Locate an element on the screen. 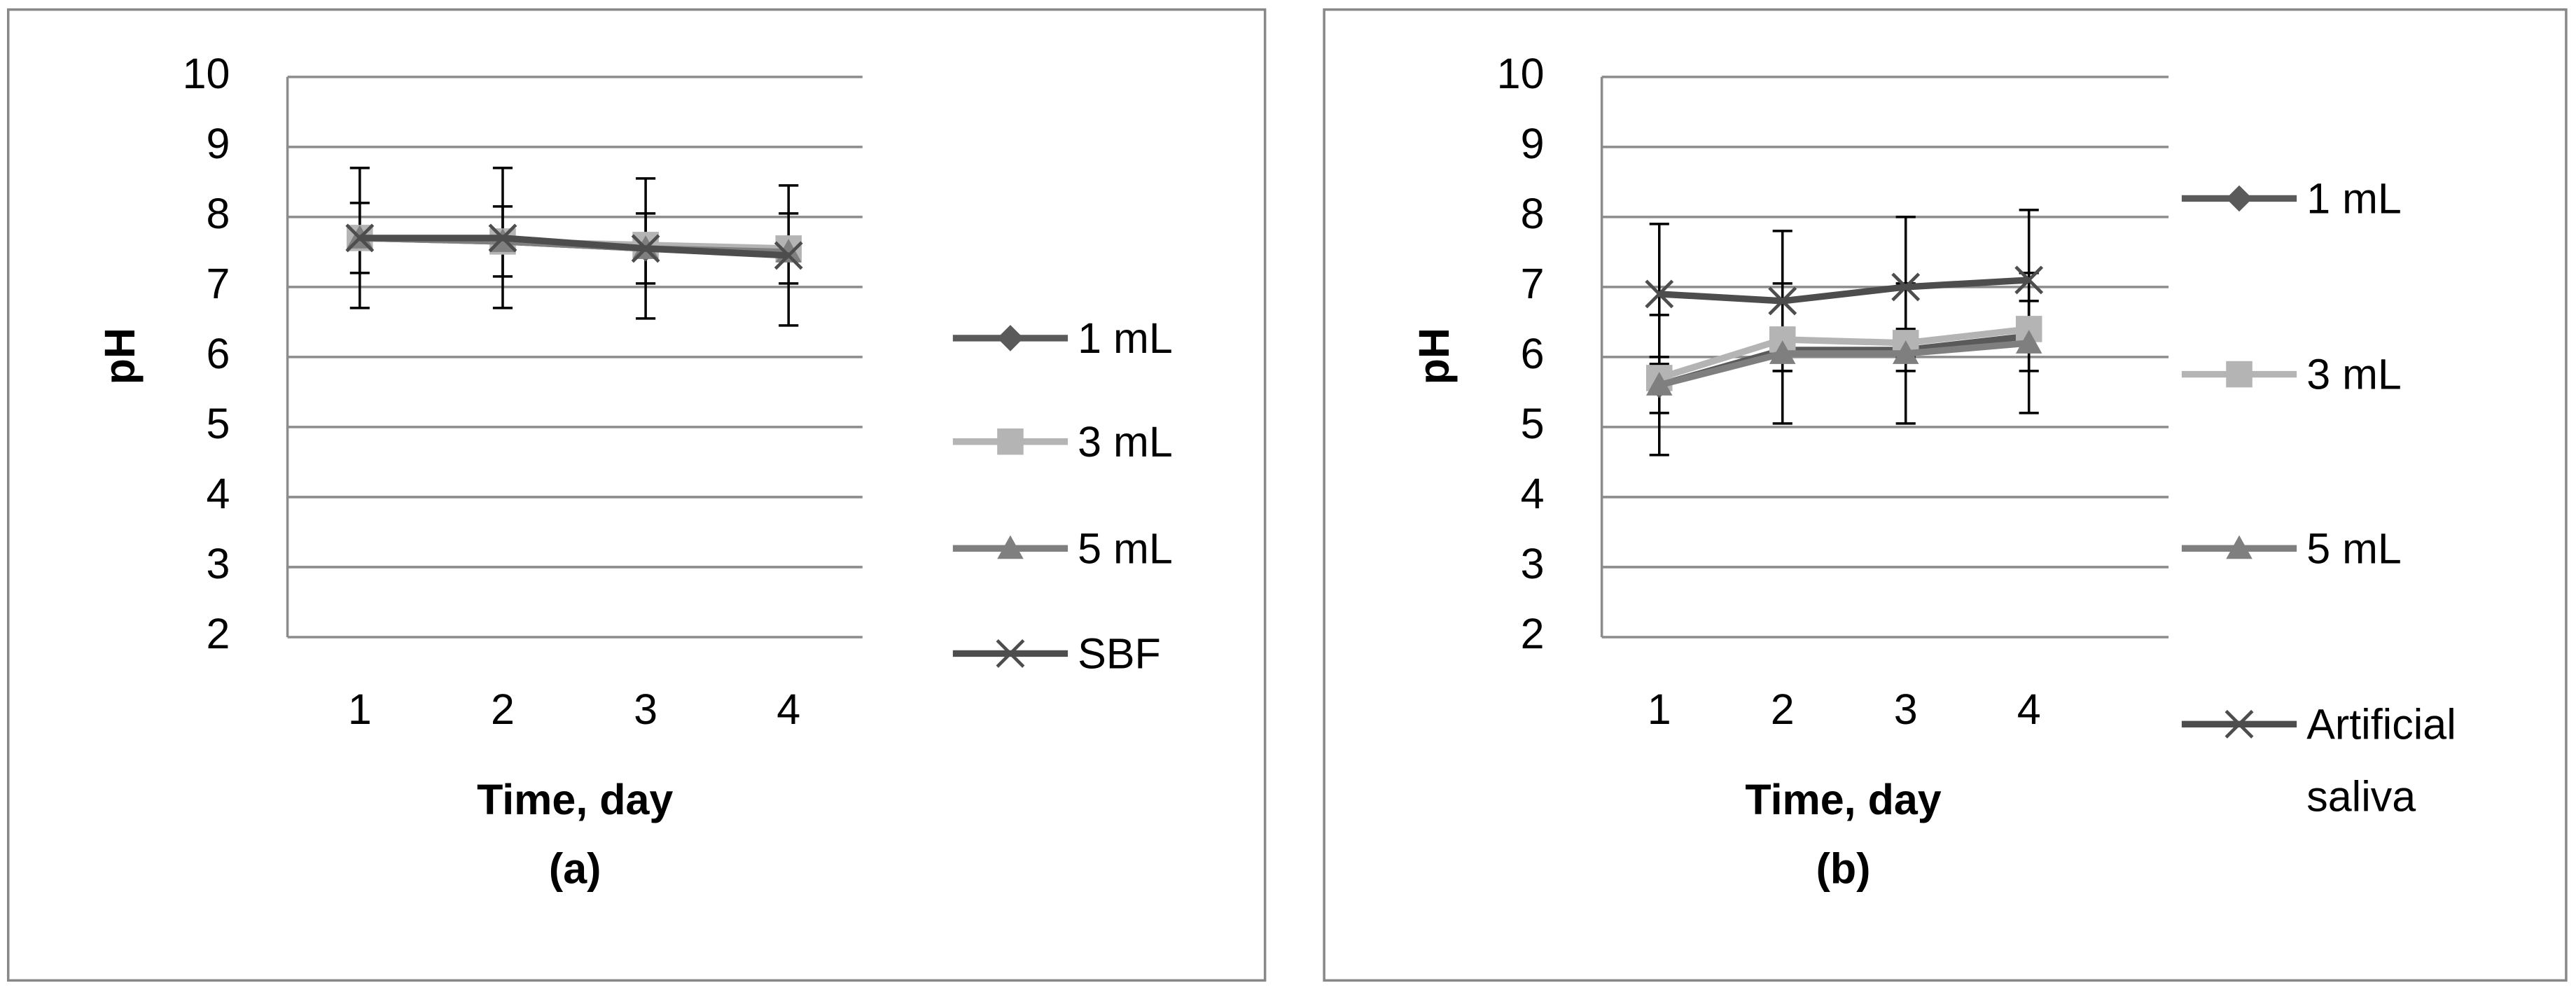  legend-item: SBF is located at coordinates (1119, 653).